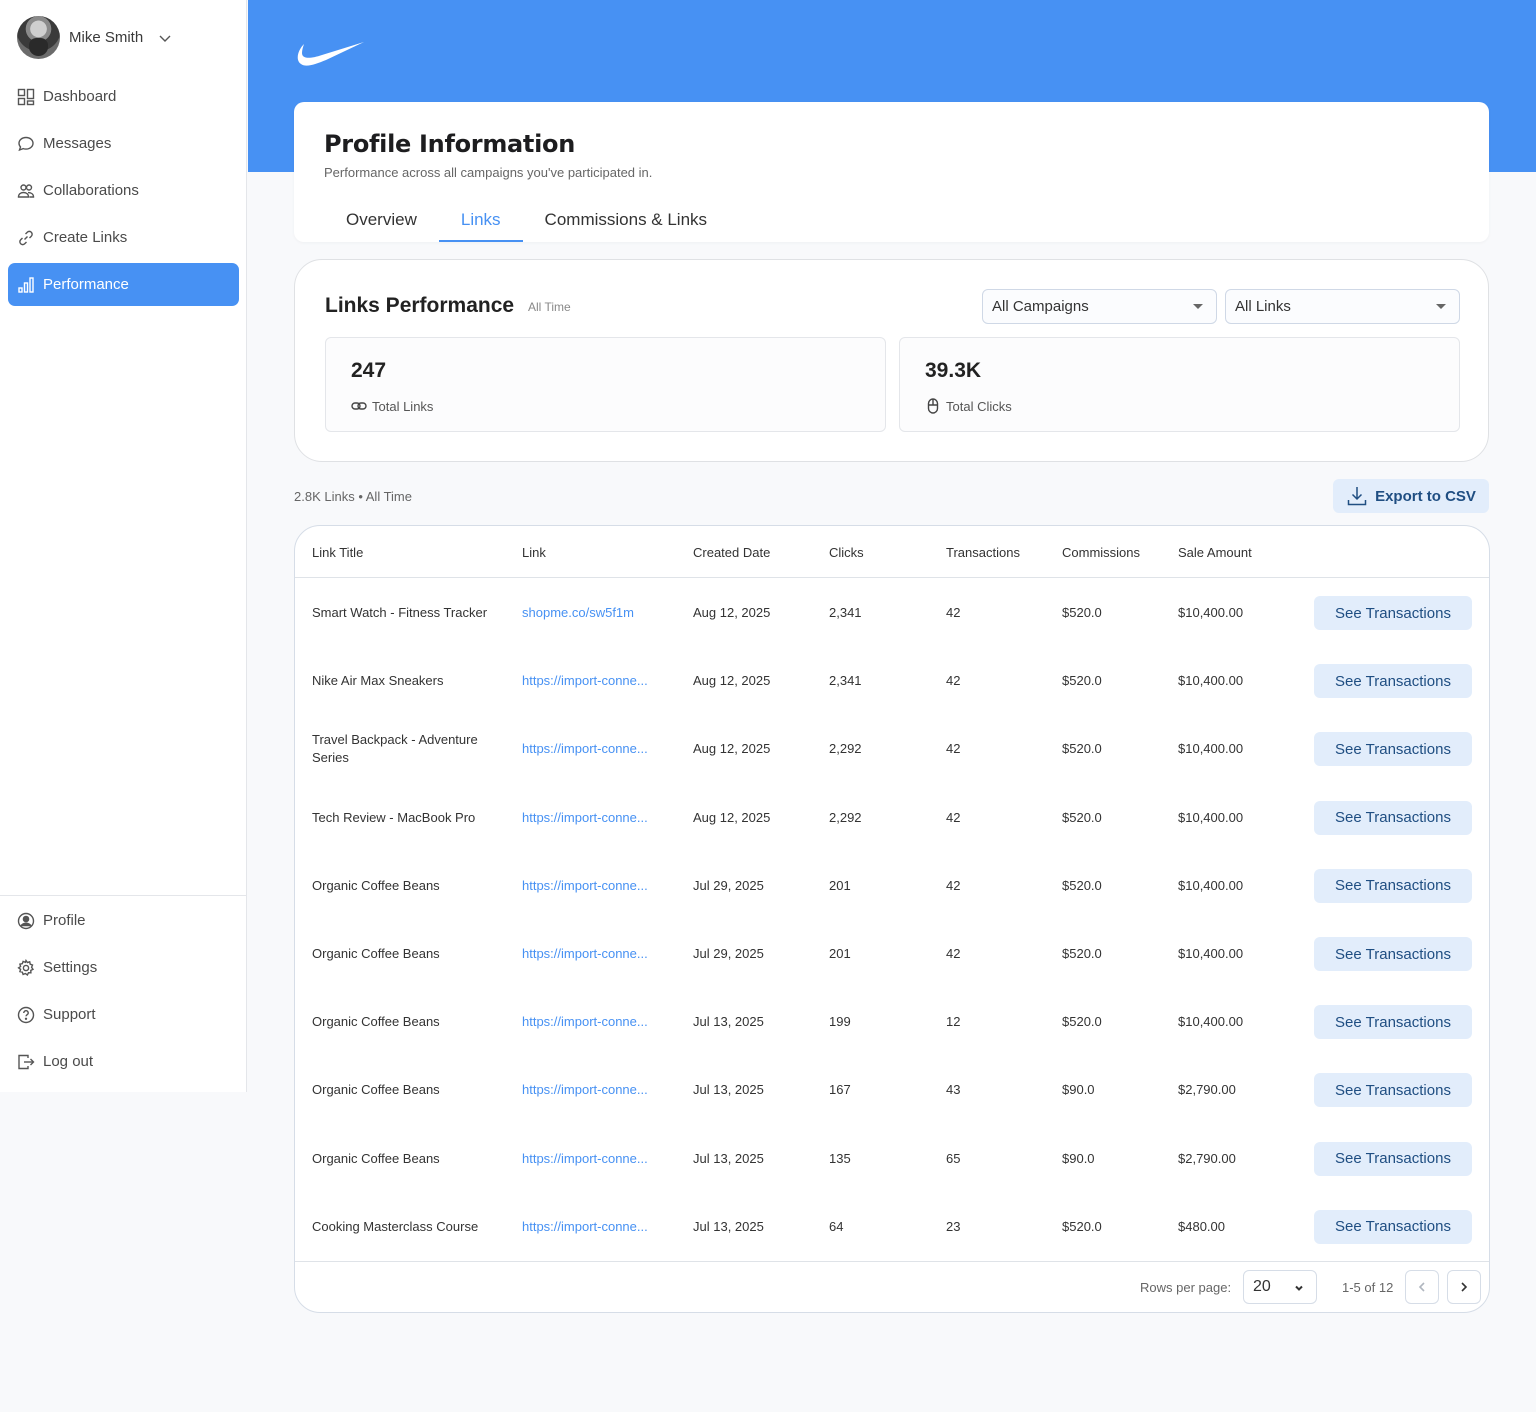 Image resolution: width=1536 pixels, height=1412 pixels. What do you see at coordinates (123, 190) in the screenshot?
I see `sidebar-item-collaborations: Collaborations` at bounding box center [123, 190].